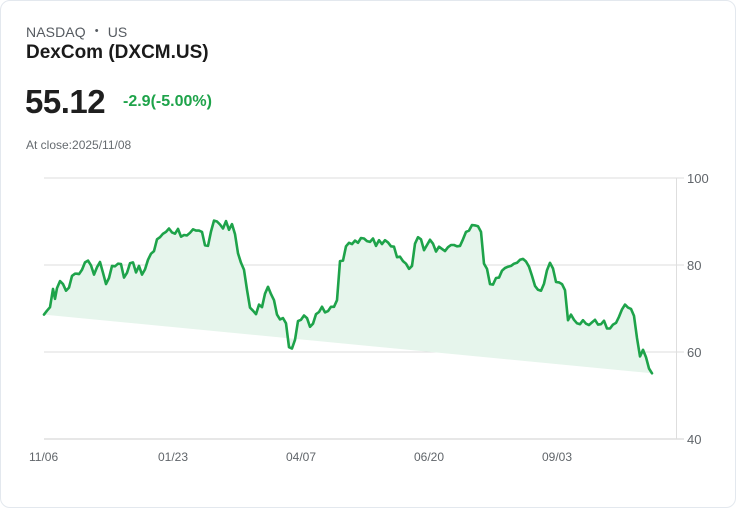 The width and height of the screenshot is (736, 509). I want to click on current-price: 55.12, so click(65, 101).